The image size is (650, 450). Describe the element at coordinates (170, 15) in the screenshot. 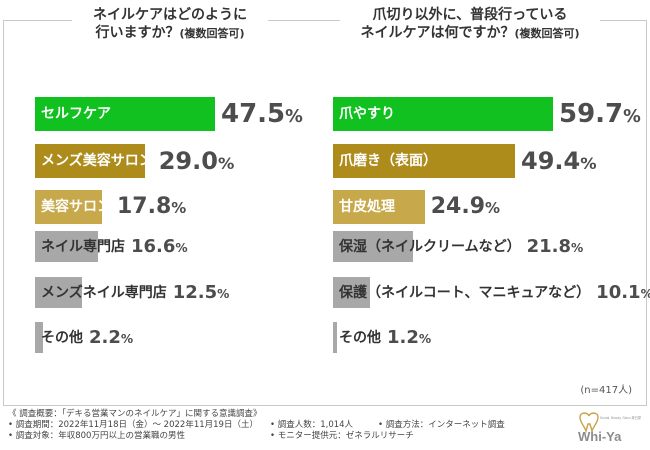

I see `left-title-line1: ネイルケアはどのように` at that location.